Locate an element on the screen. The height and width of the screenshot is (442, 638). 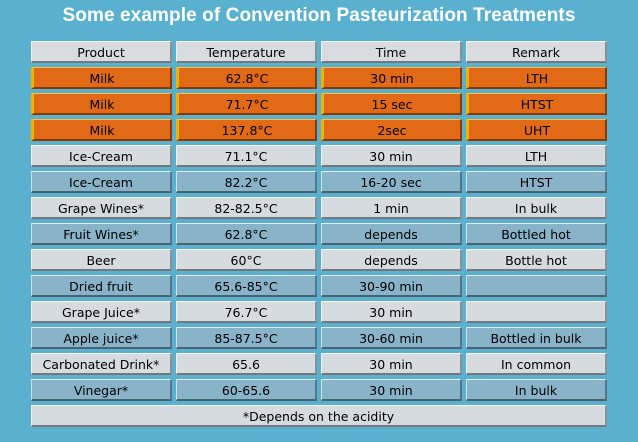
cell-temperature: 82-82.5°C is located at coordinates (246, 208).